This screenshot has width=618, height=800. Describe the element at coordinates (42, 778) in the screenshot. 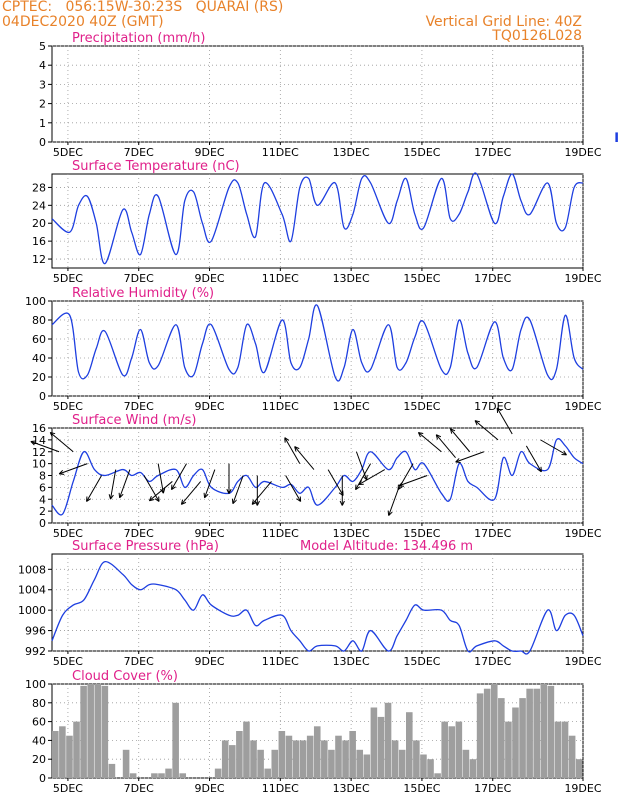

I see `y-tick-label: 0` at that location.